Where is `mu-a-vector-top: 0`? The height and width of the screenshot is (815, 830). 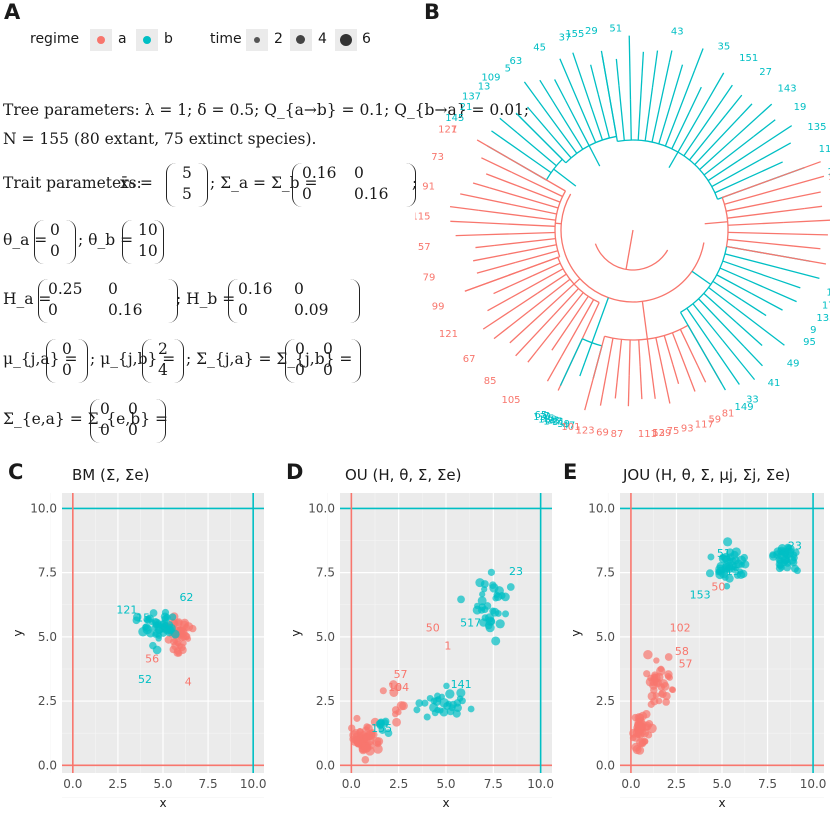
mu-a-vector-top: 0 is located at coordinates (67, 349).